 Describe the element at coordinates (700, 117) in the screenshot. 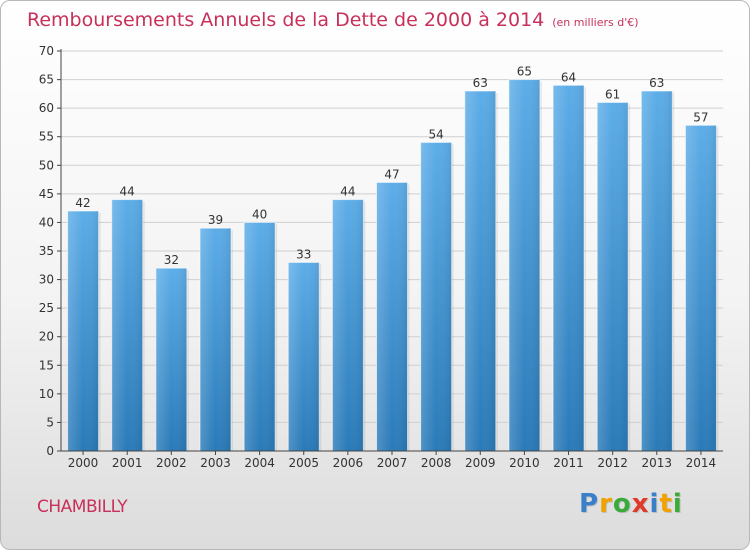

I see `bar-value-label: 57` at that location.